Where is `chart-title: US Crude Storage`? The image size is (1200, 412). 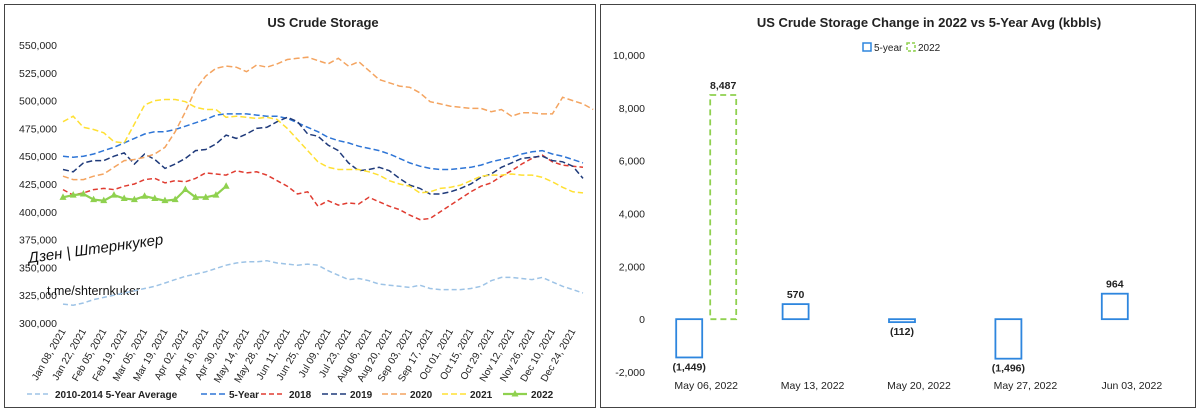
chart-title: US Crude Storage is located at coordinates (322, 22).